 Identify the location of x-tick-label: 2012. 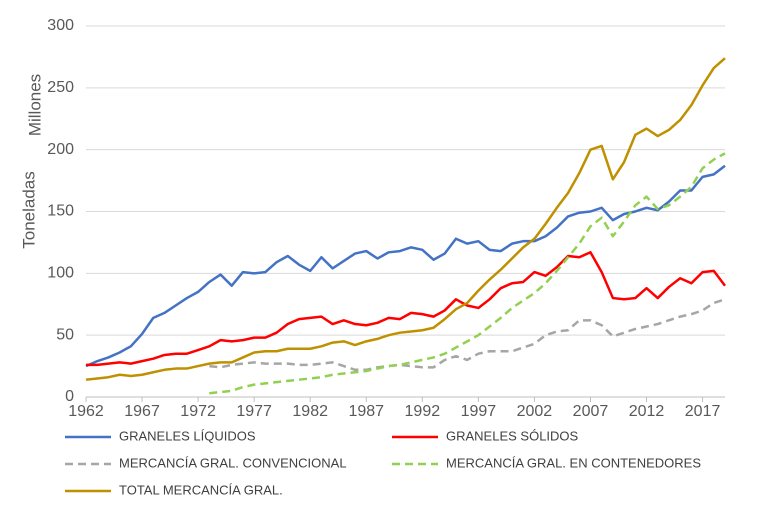
(647, 411).